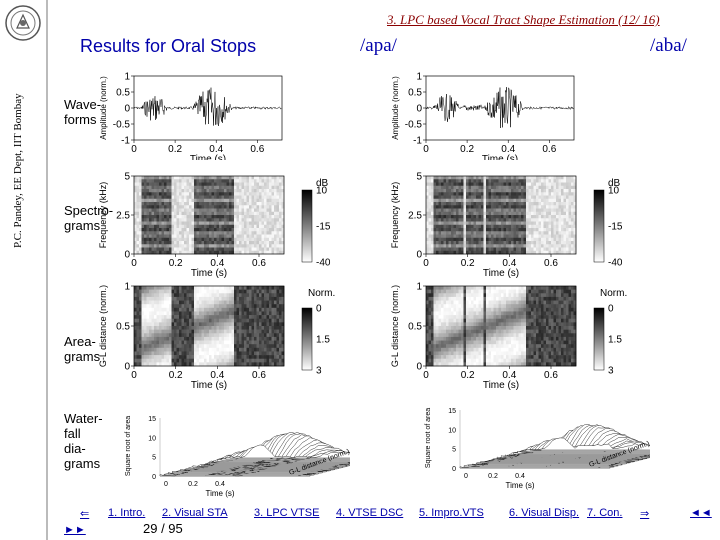 The height and width of the screenshot is (540, 720). Describe the element at coordinates (701, 513) in the screenshot. I see `nav-first-icon: ◄◄` at that location.